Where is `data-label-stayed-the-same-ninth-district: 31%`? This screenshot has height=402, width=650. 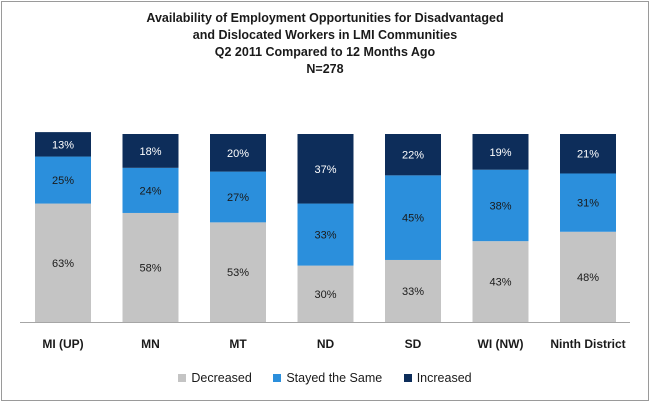
data-label-stayed-the-same-ninth-district: 31% is located at coordinates (588, 204).